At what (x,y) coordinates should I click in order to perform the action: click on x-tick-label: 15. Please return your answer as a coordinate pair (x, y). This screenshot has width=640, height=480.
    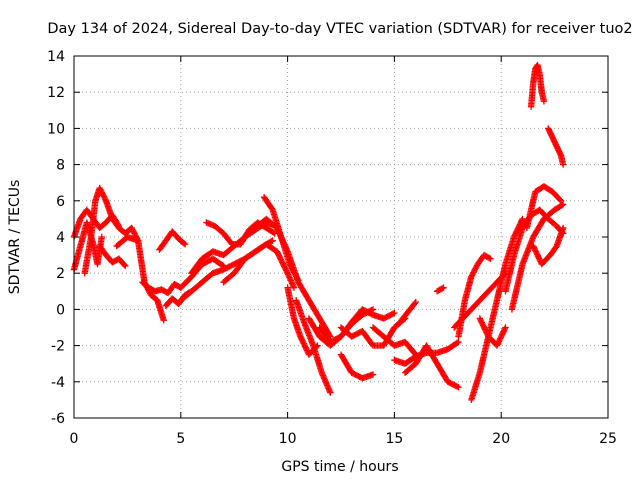
    Looking at the image, I should click on (394, 439).